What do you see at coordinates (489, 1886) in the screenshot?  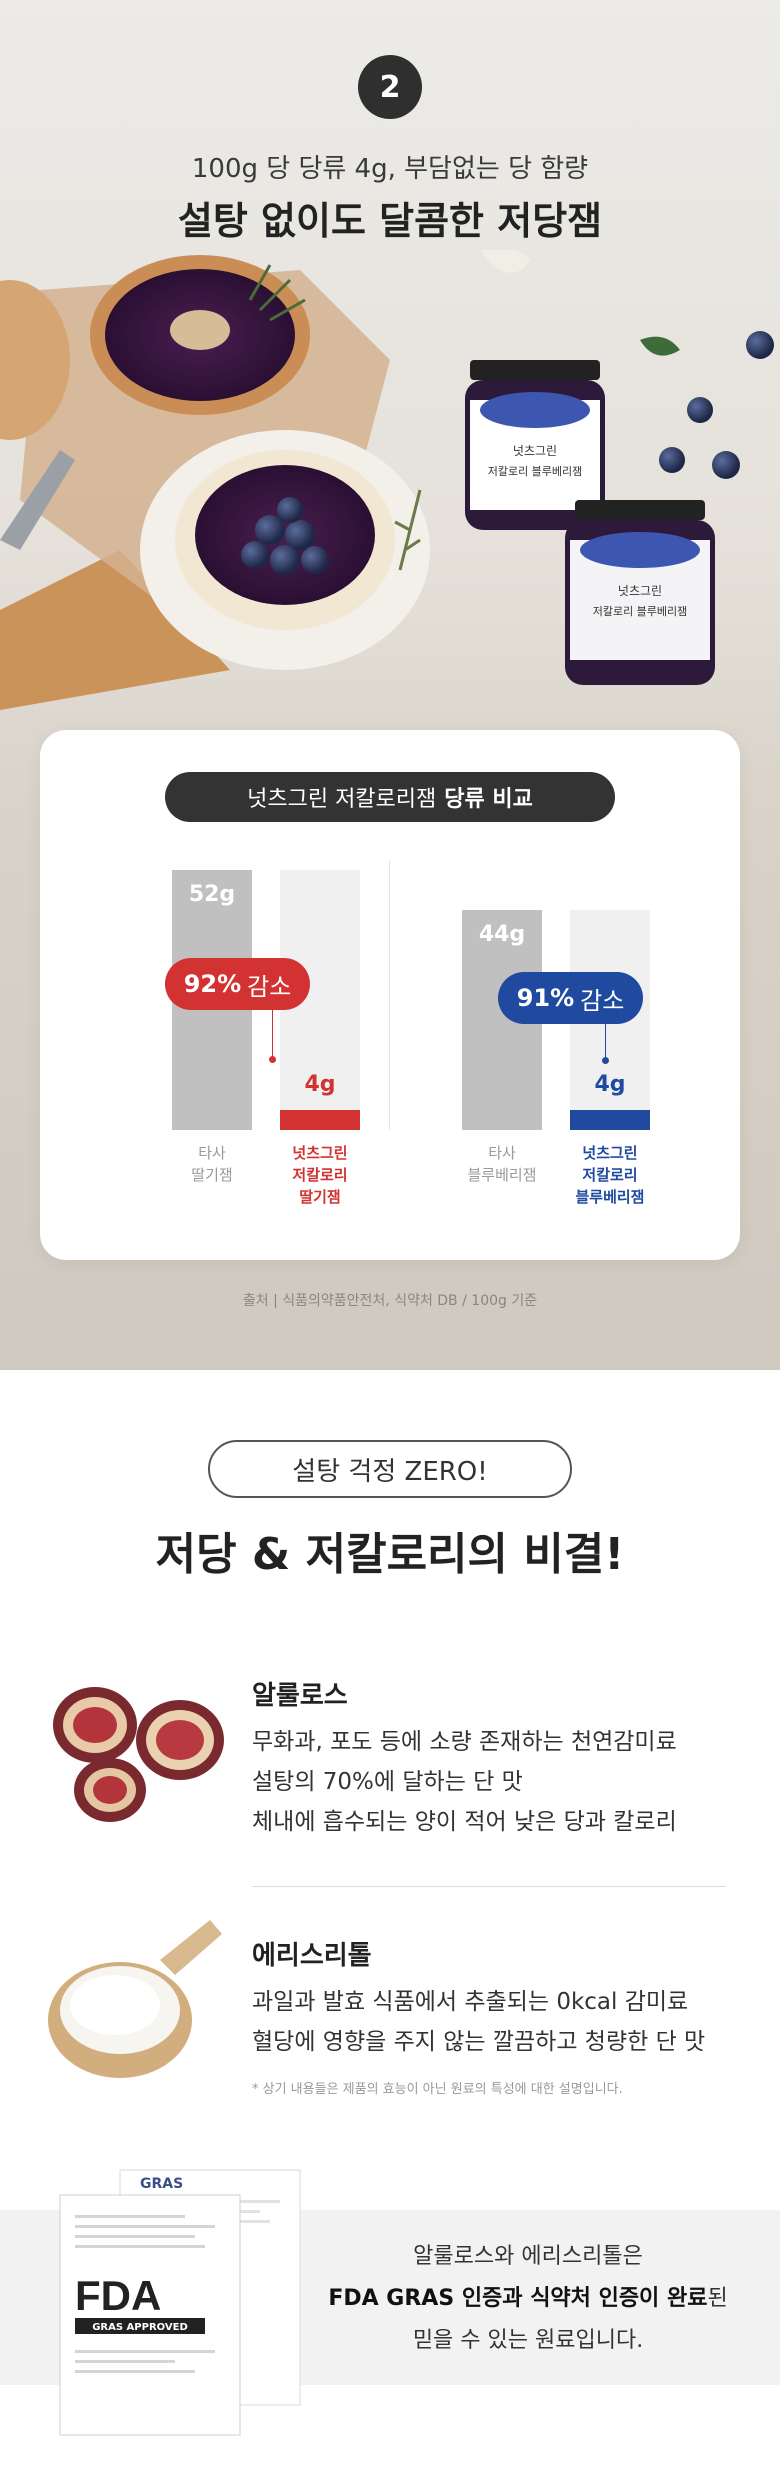 I see `ingredient-divider` at bounding box center [489, 1886].